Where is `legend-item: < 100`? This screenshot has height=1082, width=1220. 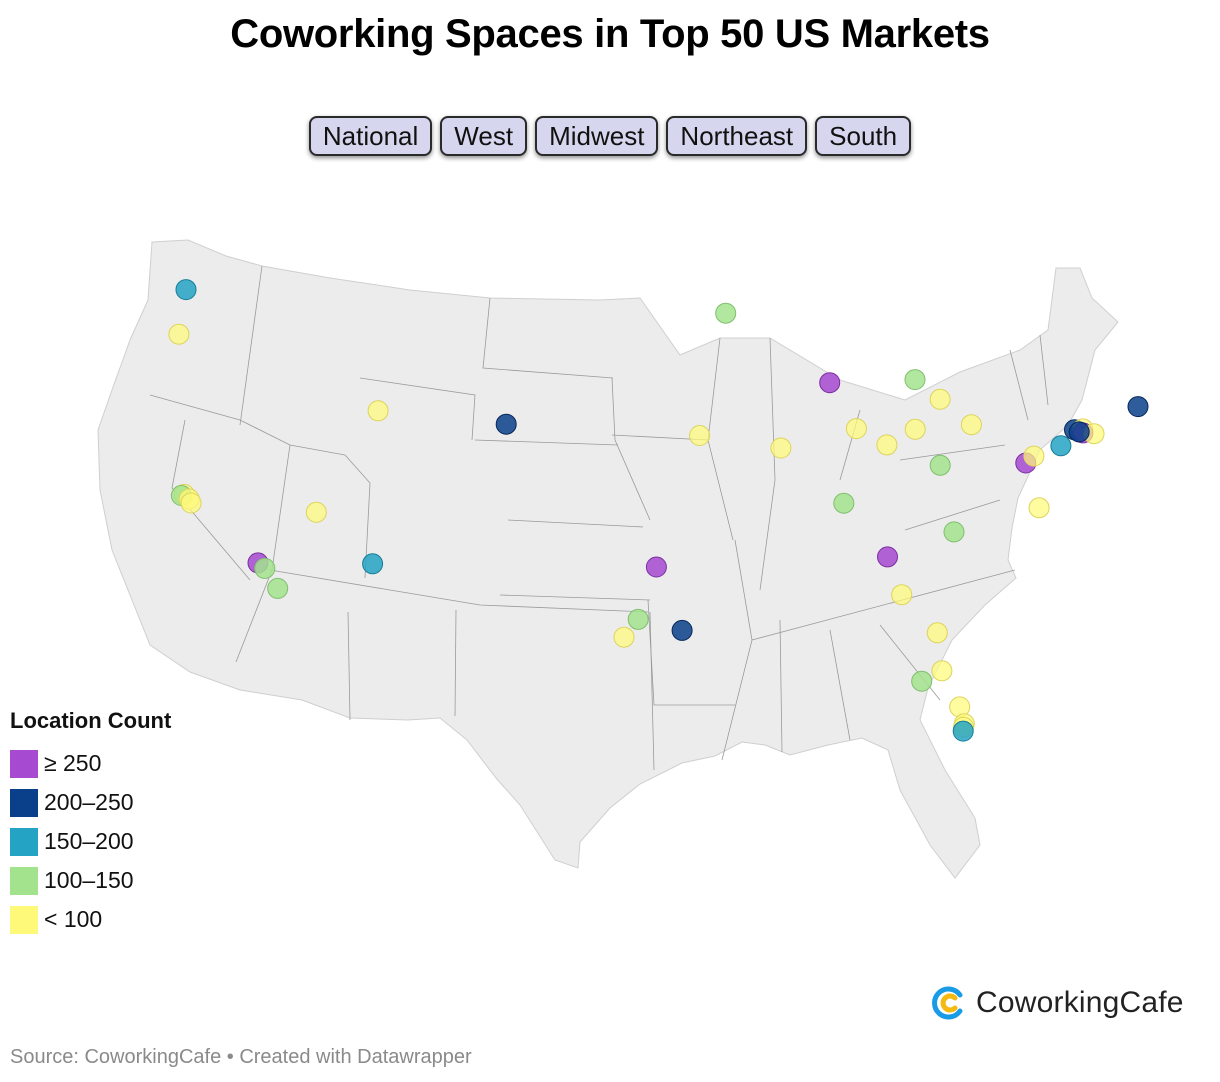 legend-item: < 100 is located at coordinates (90, 919).